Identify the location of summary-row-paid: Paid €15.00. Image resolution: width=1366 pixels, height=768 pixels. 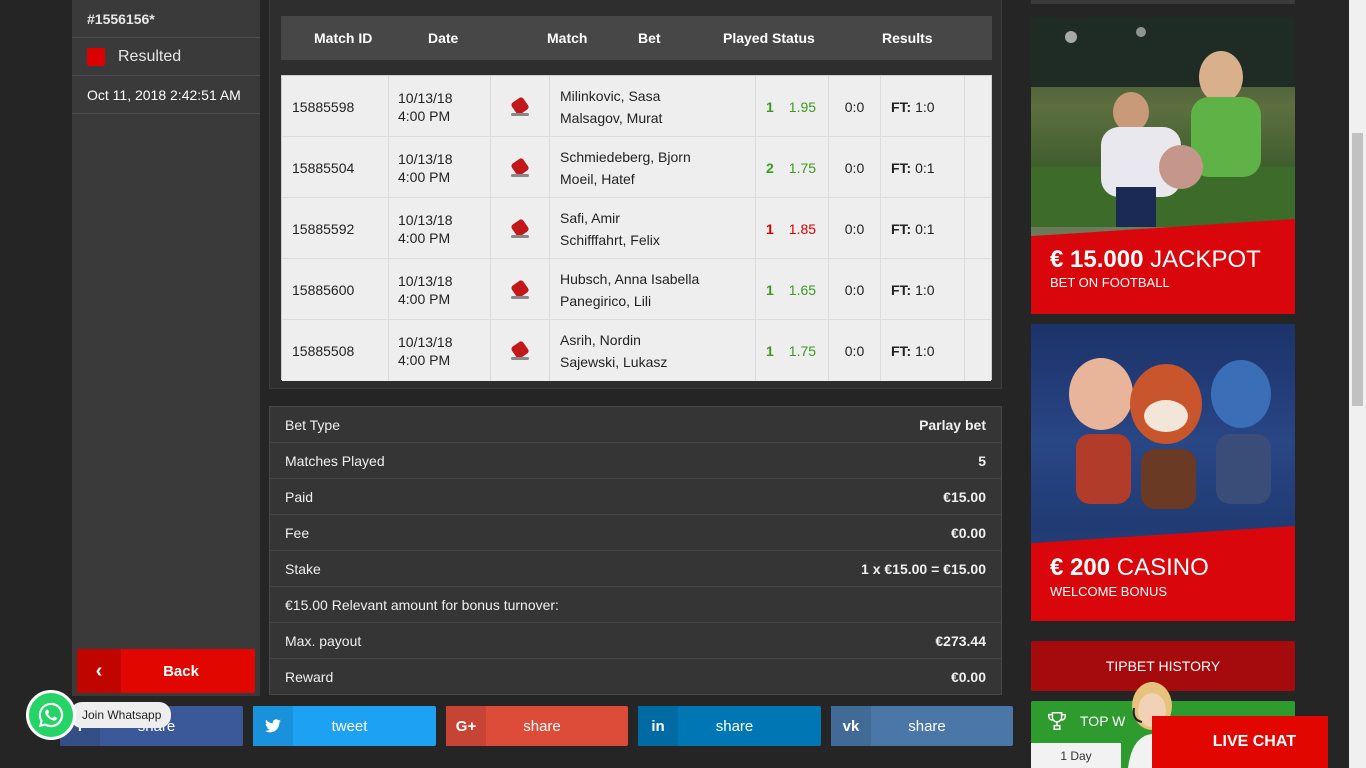
(635, 497).